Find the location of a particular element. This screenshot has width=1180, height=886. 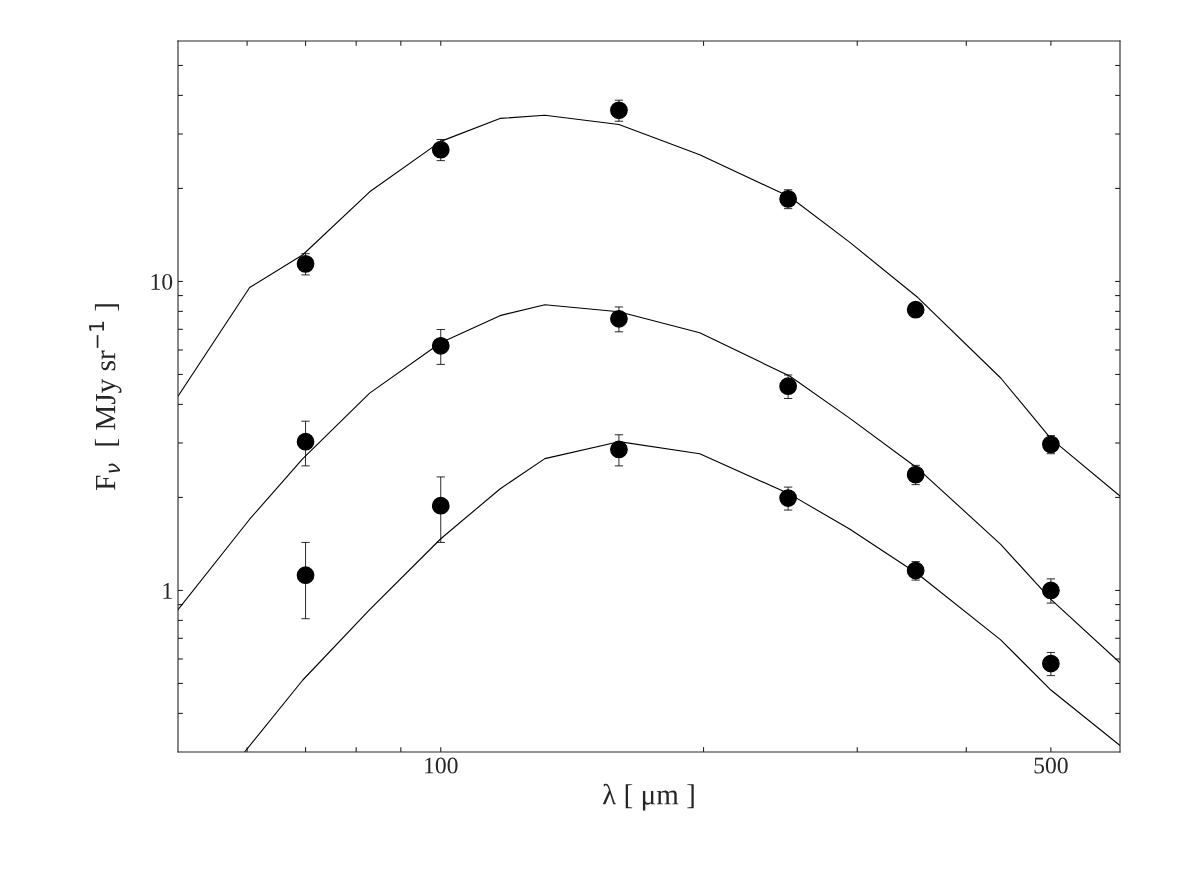

x-tick-label: 100 is located at coordinates (441, 765).